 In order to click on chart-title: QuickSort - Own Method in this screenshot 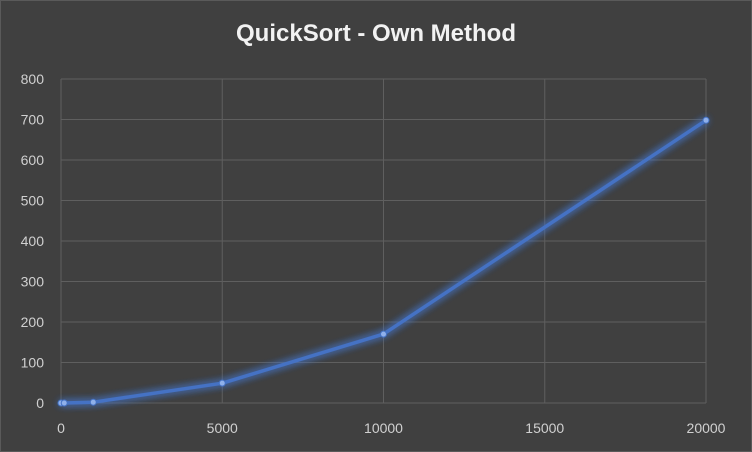, I will do `click(376, 33)`.